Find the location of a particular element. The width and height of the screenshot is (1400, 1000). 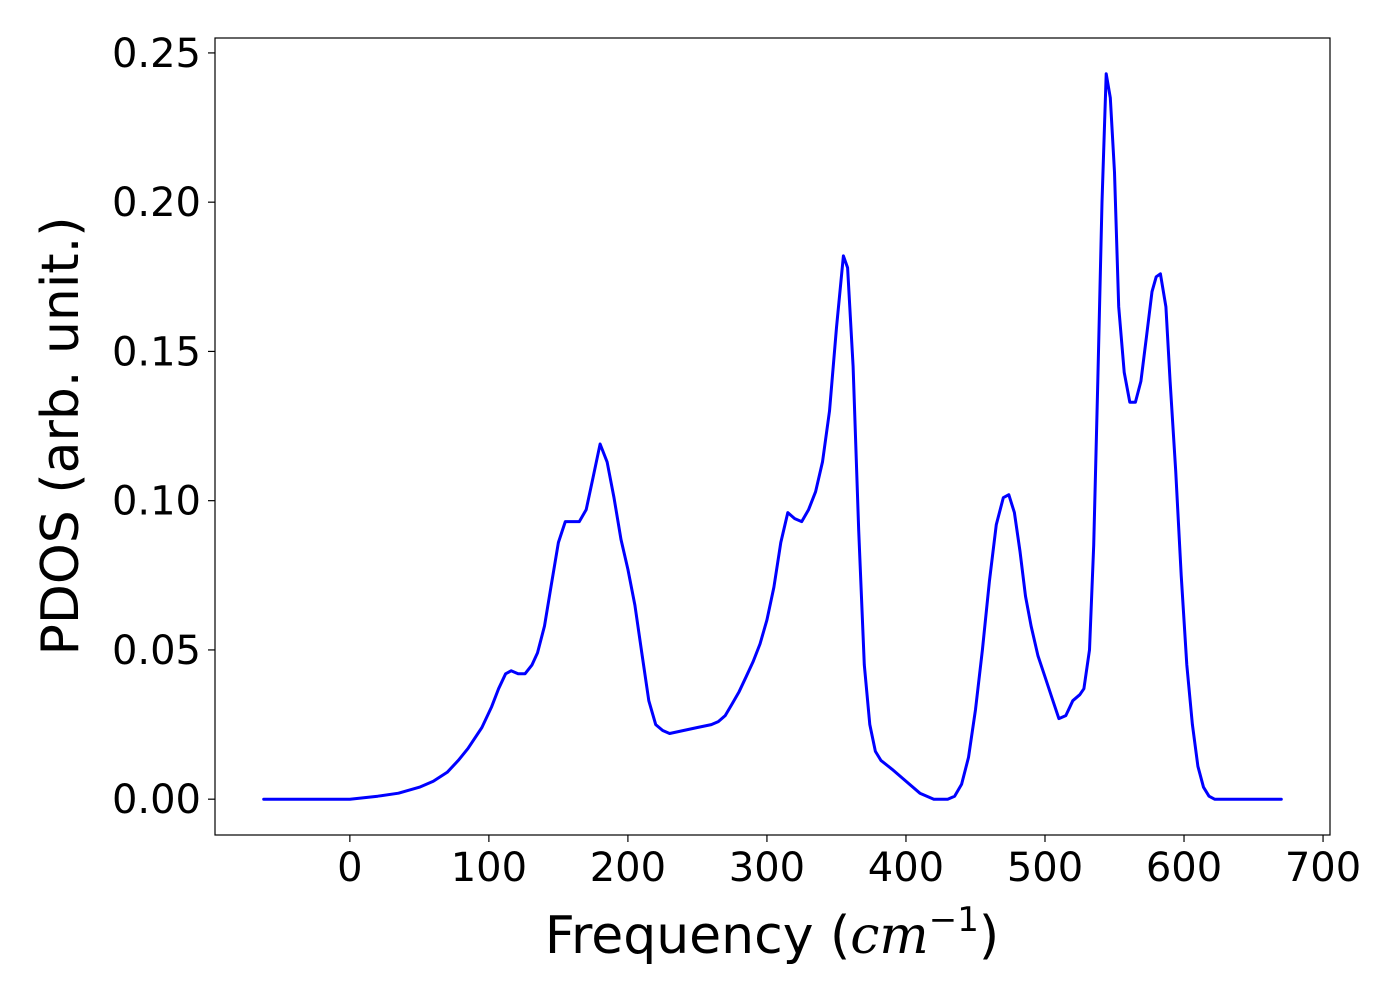

x-tick-label: 400 is located at coordinates (906, 868).